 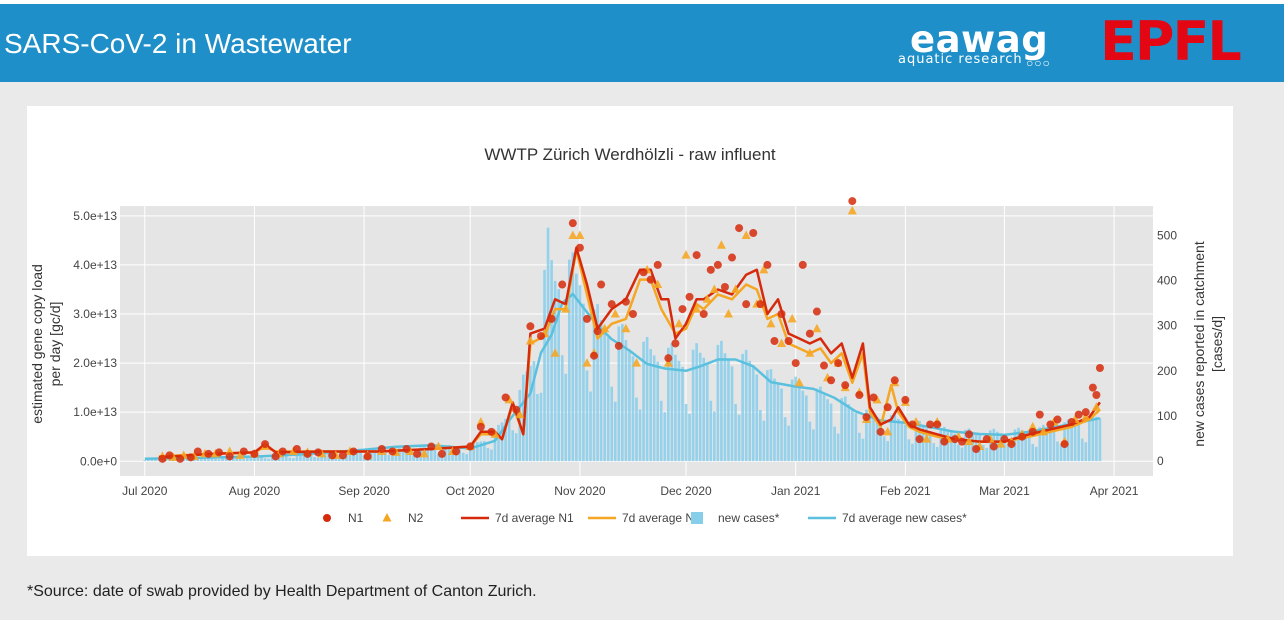 What do you see at coordinates (1004, 491) in the screenshot?
I see `x-tick-label: Mar 2021` at bounding box center [1004, 491].